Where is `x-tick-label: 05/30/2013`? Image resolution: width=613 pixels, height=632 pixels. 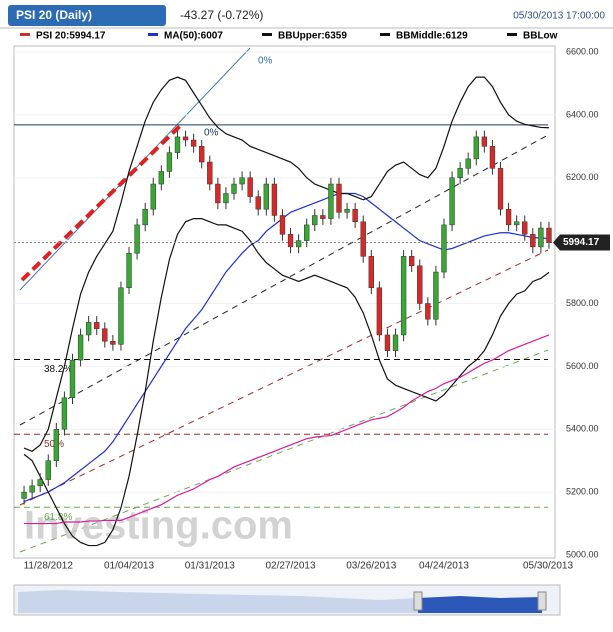 x-tick-label: 05/30/2013 is located at coordinates (548, 566).